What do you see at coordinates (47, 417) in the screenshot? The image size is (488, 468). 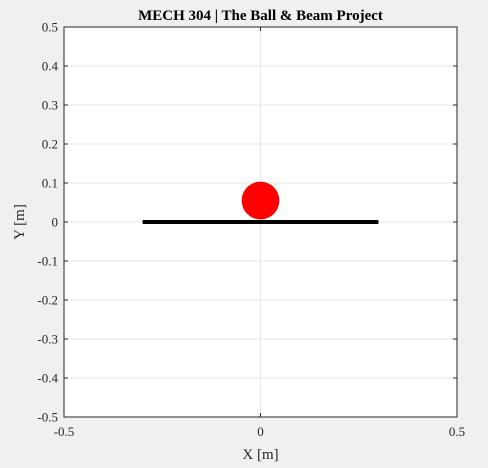 I see `y-tick-label: -0.5` at bounding box center [47, 417].